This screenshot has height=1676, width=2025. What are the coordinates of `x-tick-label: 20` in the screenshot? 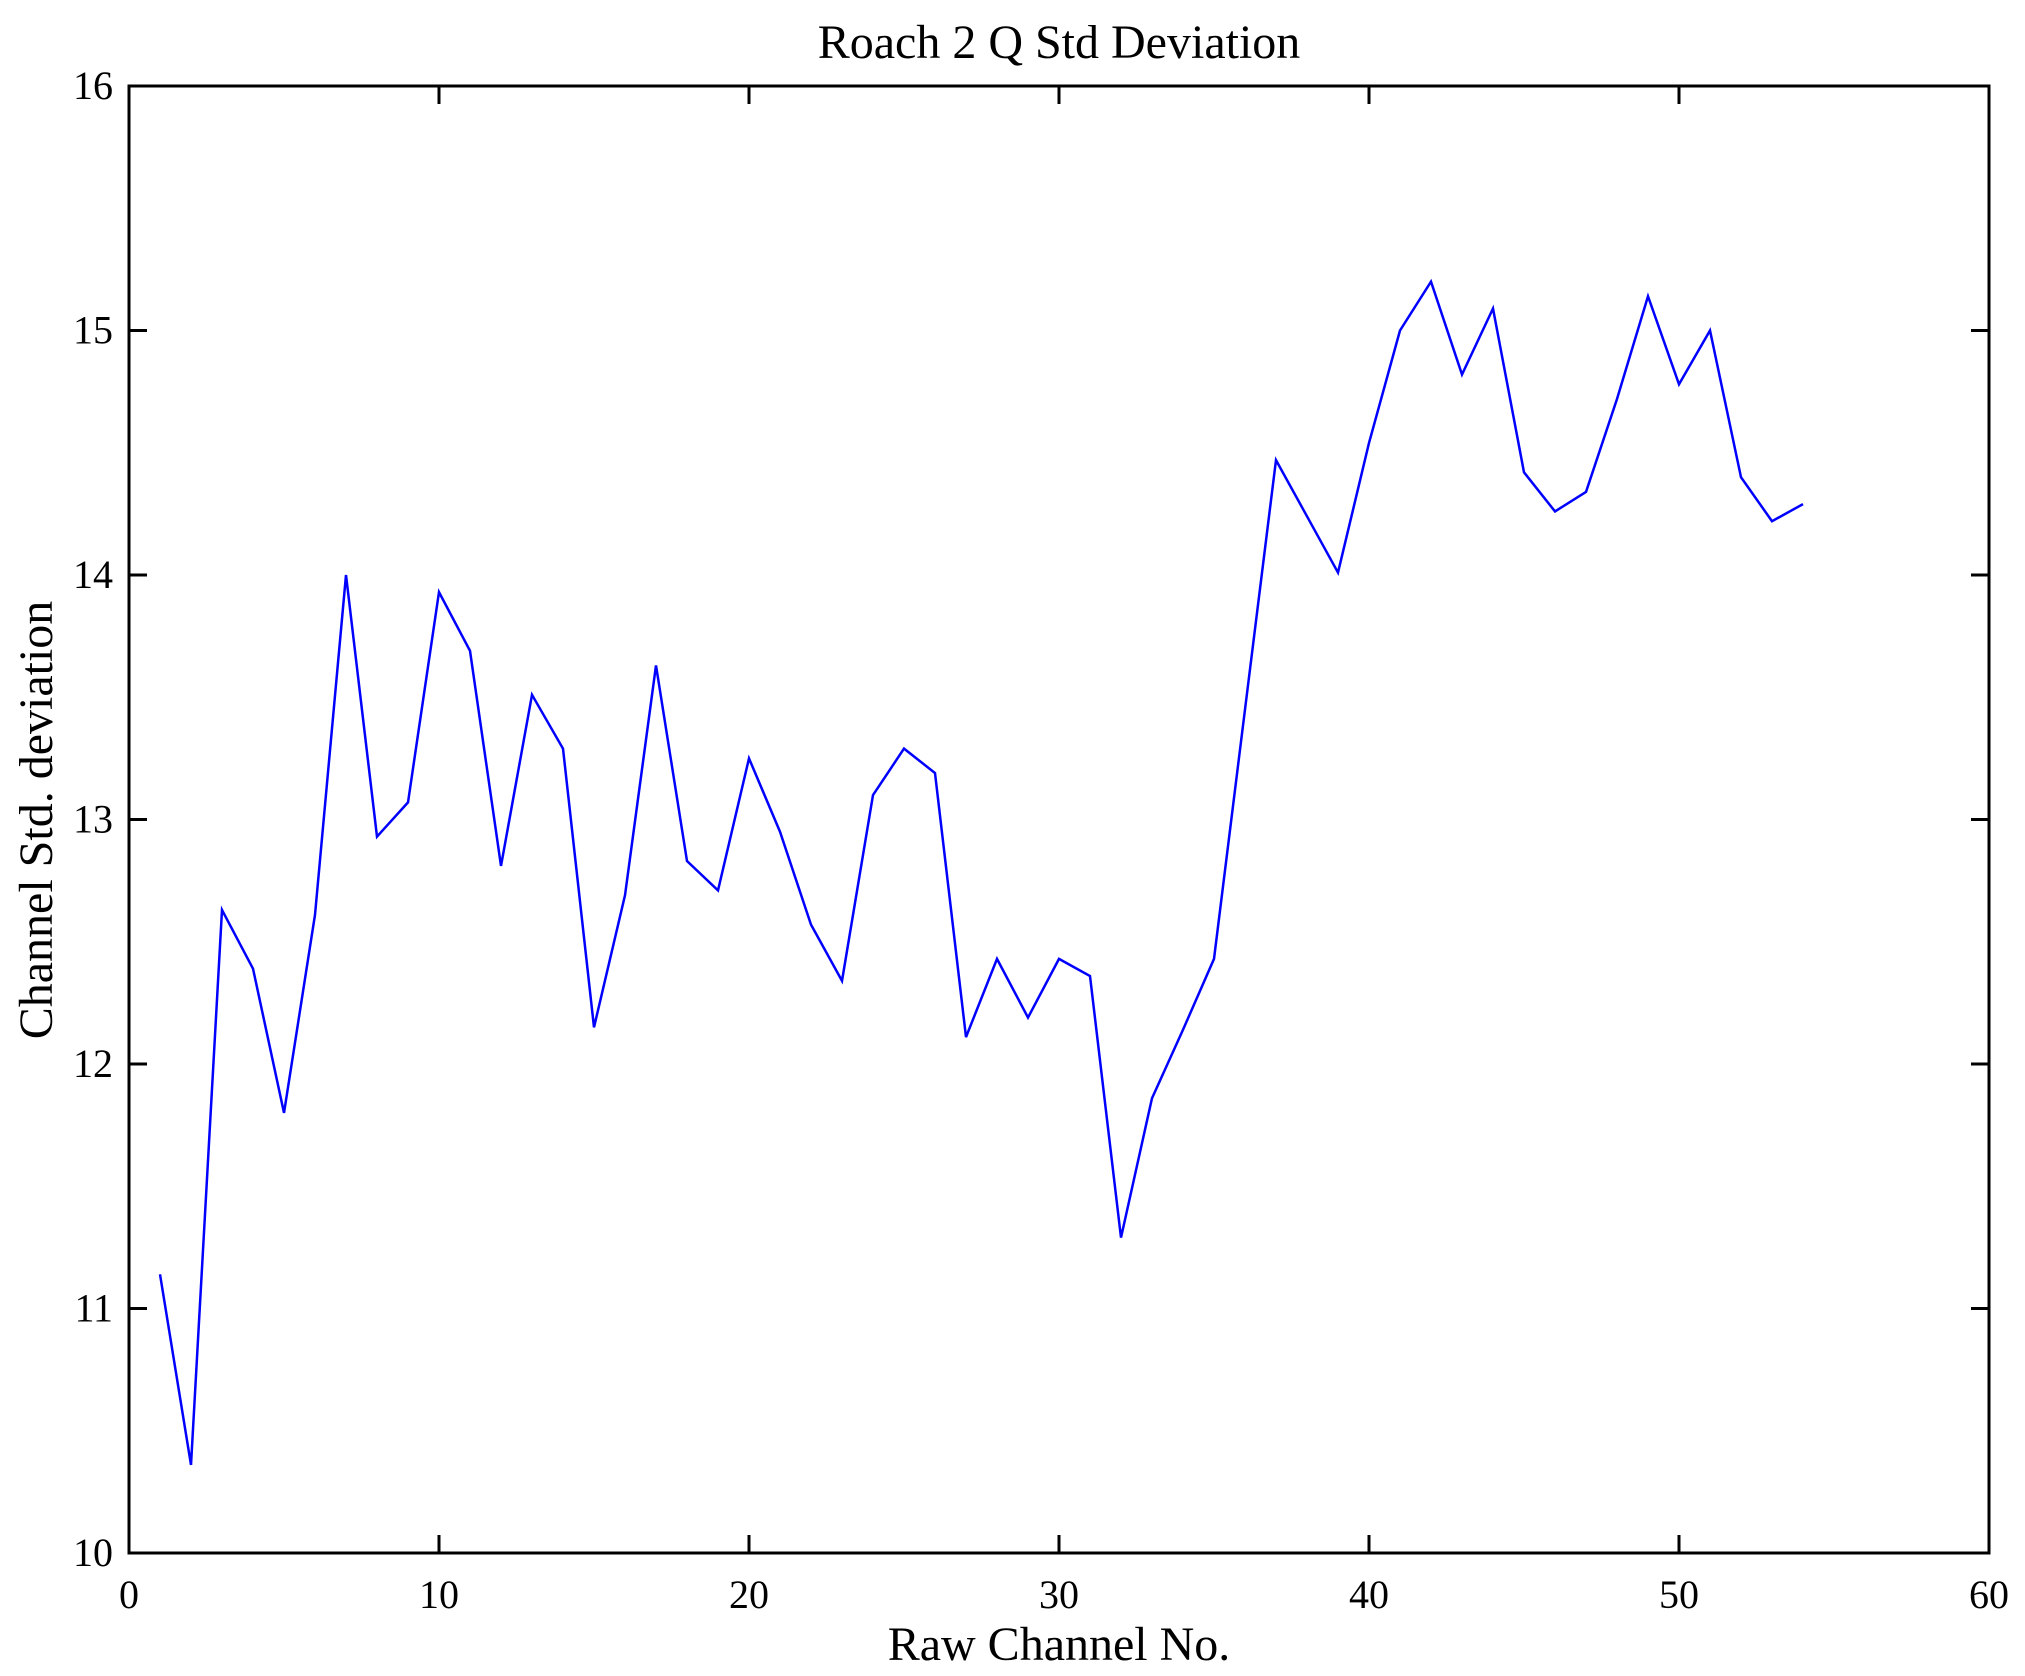 It's located at (749, 1594).